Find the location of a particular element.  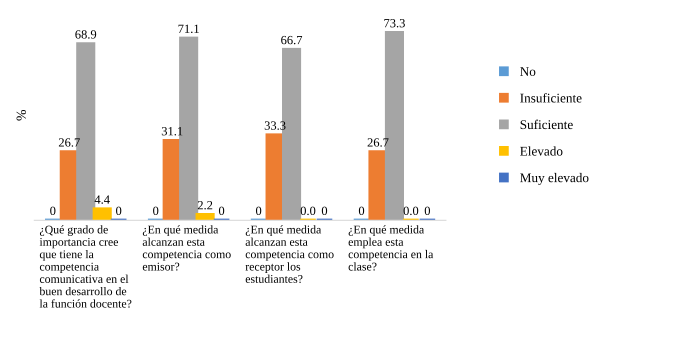

legend-label: Insuficiente is located at coordinates (551, 98).